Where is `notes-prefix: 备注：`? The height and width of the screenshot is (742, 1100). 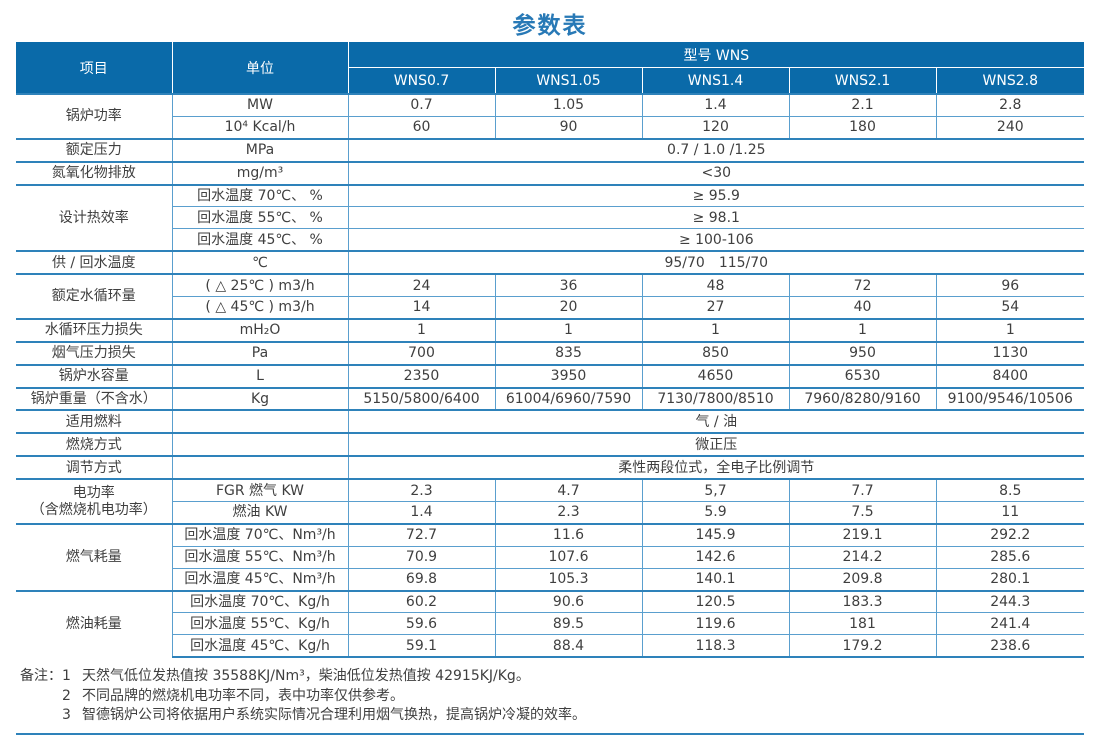 notes-prefix: 备注： is located at coordinates (41, 676).